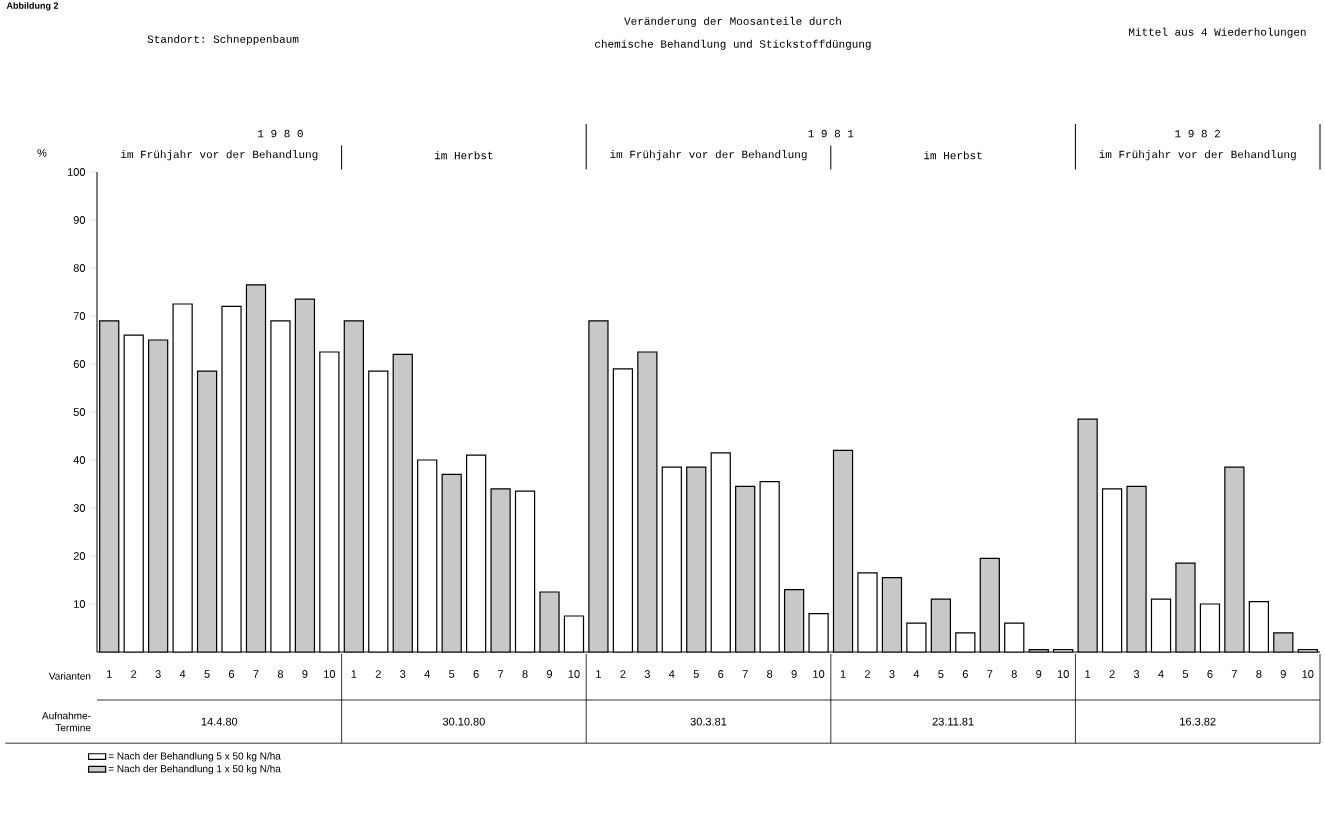 The height and width of the screenshot is (817, 1325). What do you see at coordinates (32, 6) in the screenshot?
I see `text: Abbildung 2` at bounding box center [32, 6].